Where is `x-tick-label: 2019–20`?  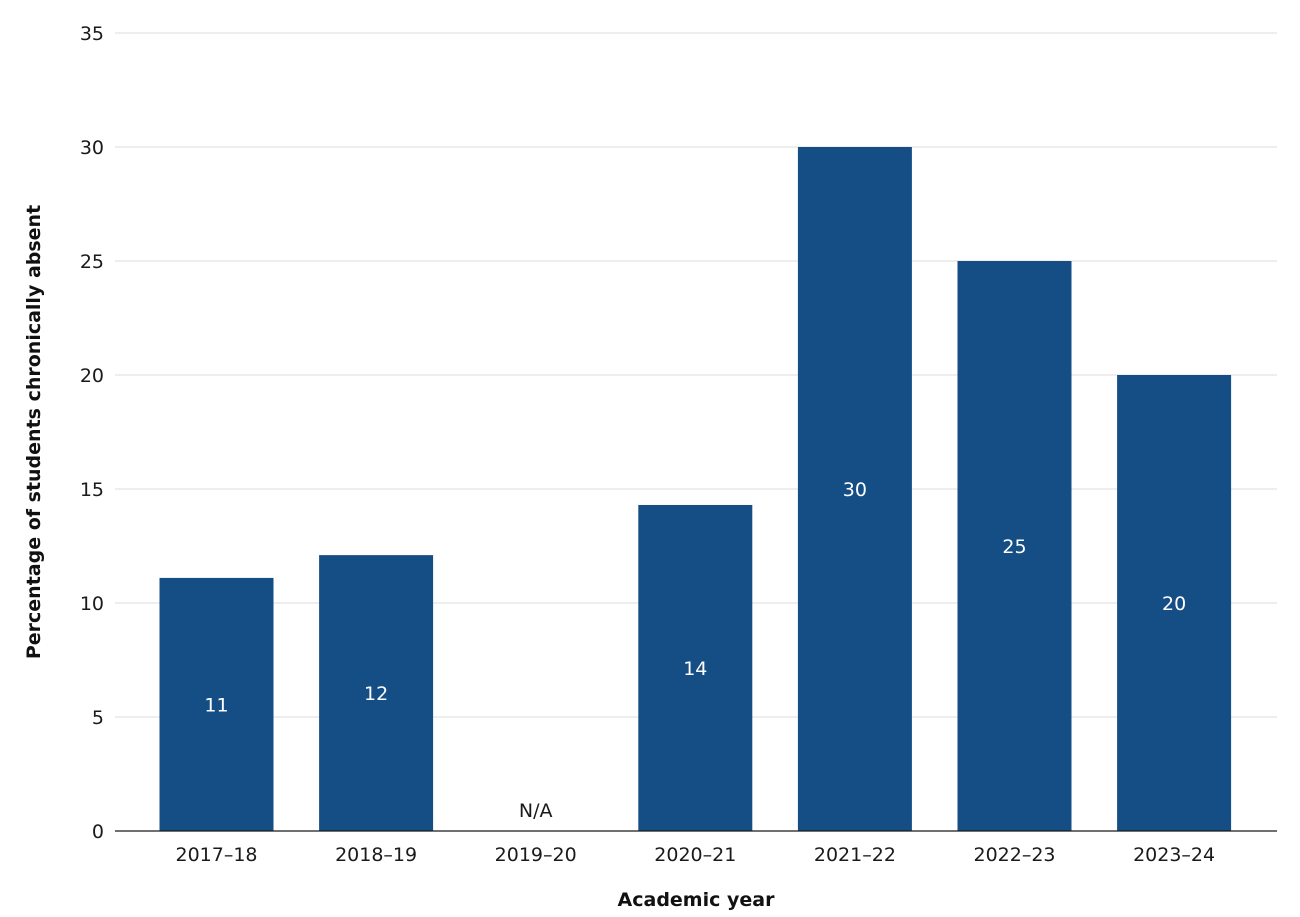
x-tick-label: 2019–20 is located at coordinates (536, 855).